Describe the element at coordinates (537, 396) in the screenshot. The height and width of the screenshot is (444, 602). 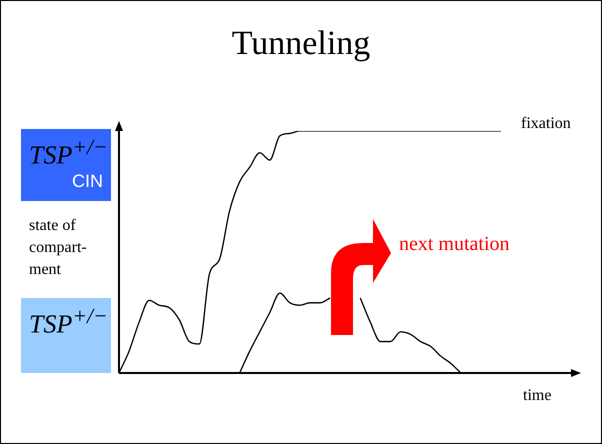
I see `x-axis-title: time` at that location.